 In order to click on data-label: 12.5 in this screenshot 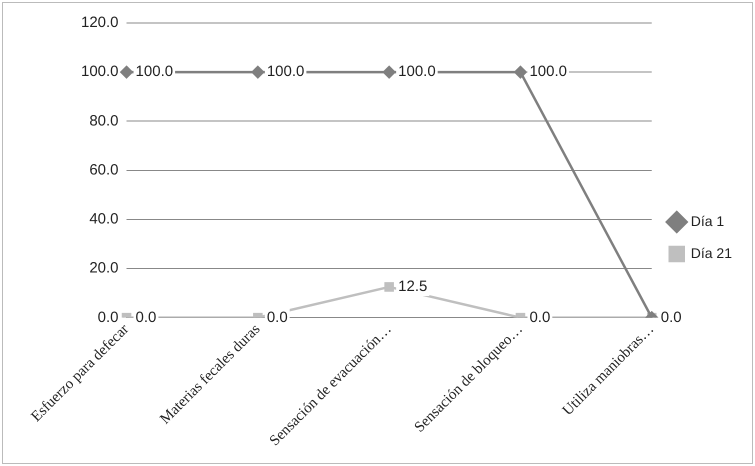, I will do `click(413, 287)`.